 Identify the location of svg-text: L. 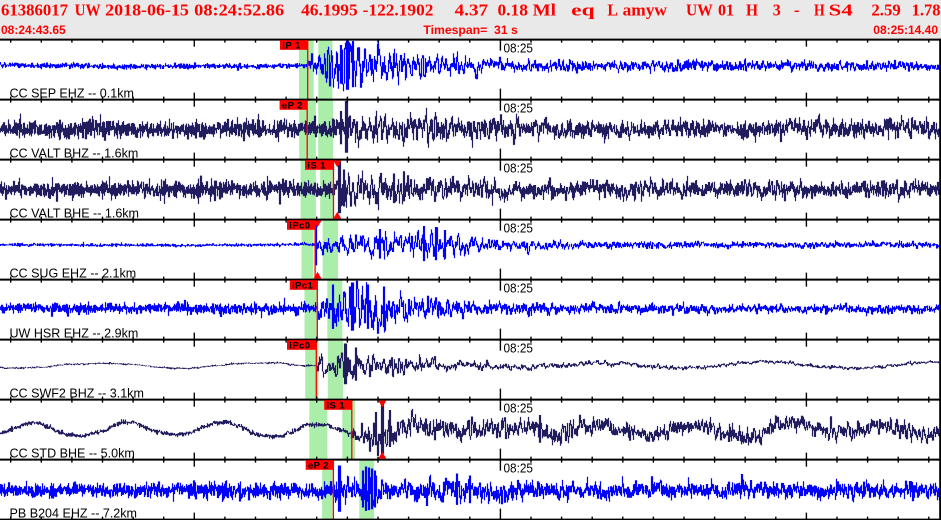
(612, 10).